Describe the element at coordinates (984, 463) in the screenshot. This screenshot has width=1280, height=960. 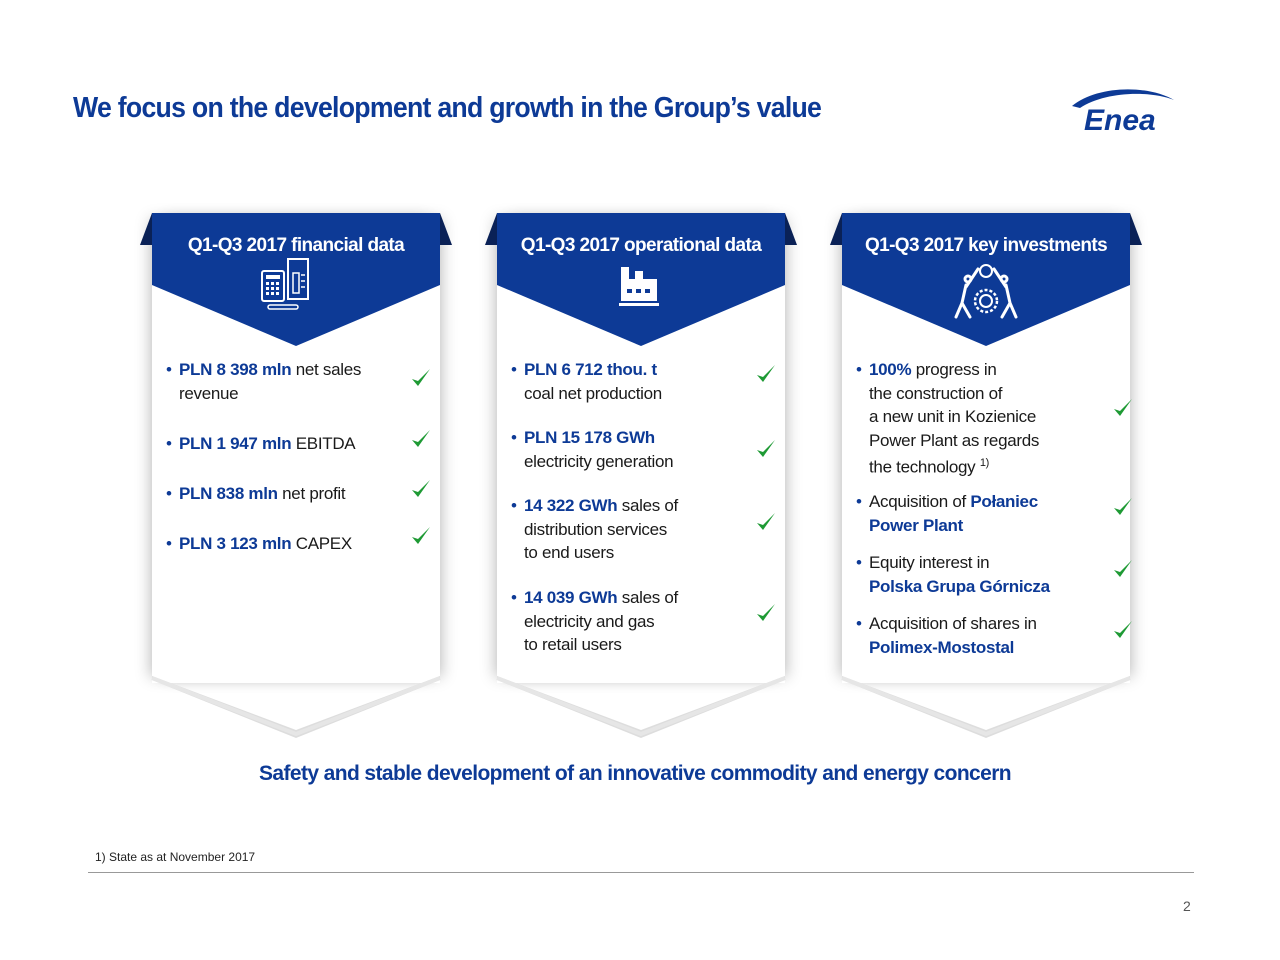
I see `footnote-ref: 1)` at that location.